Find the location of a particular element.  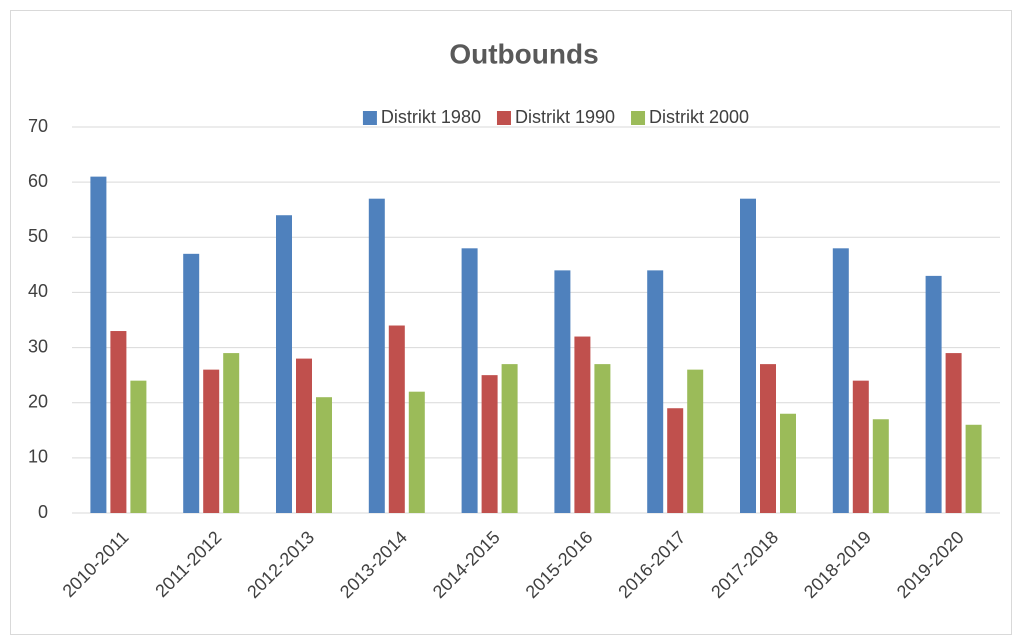

legend-label: Distrikt 1980 is located at coordinates (431, 117).